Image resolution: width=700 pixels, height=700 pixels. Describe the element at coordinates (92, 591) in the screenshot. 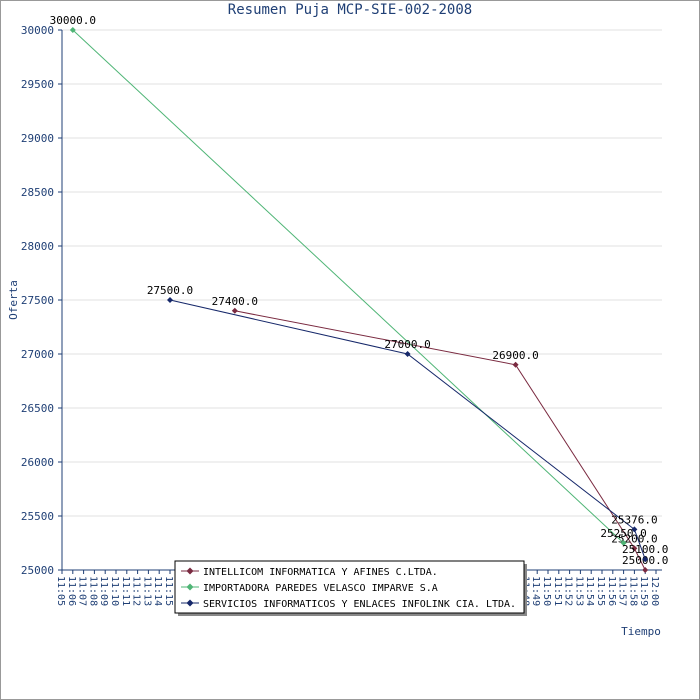

I see `x-tick-label: 11:08` at that location.